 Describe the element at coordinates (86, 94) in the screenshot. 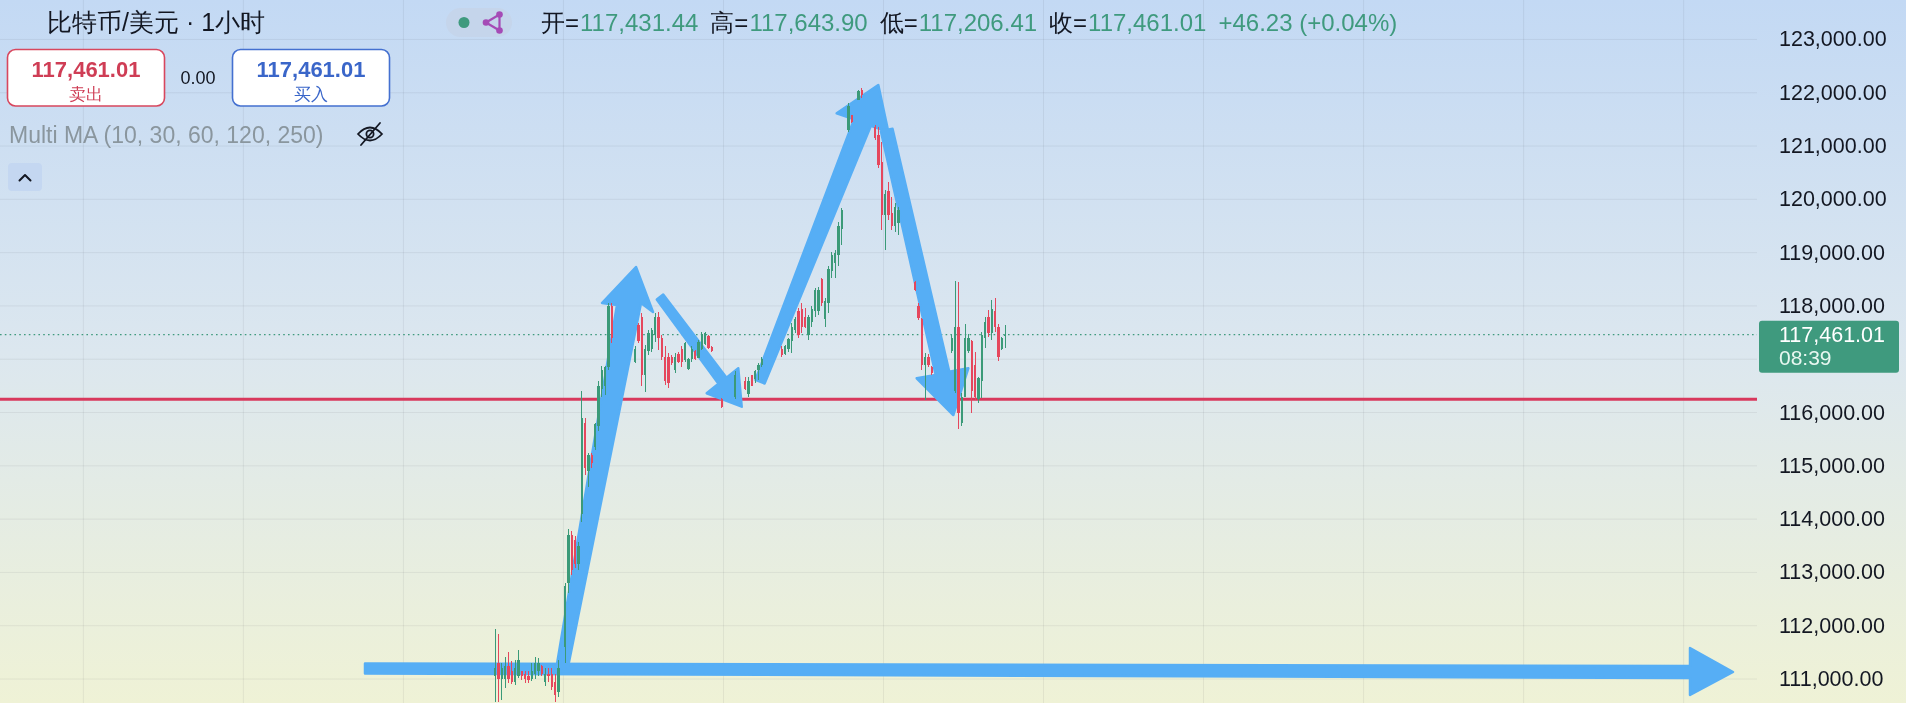

I see `sell-label: 卖出` at that location.